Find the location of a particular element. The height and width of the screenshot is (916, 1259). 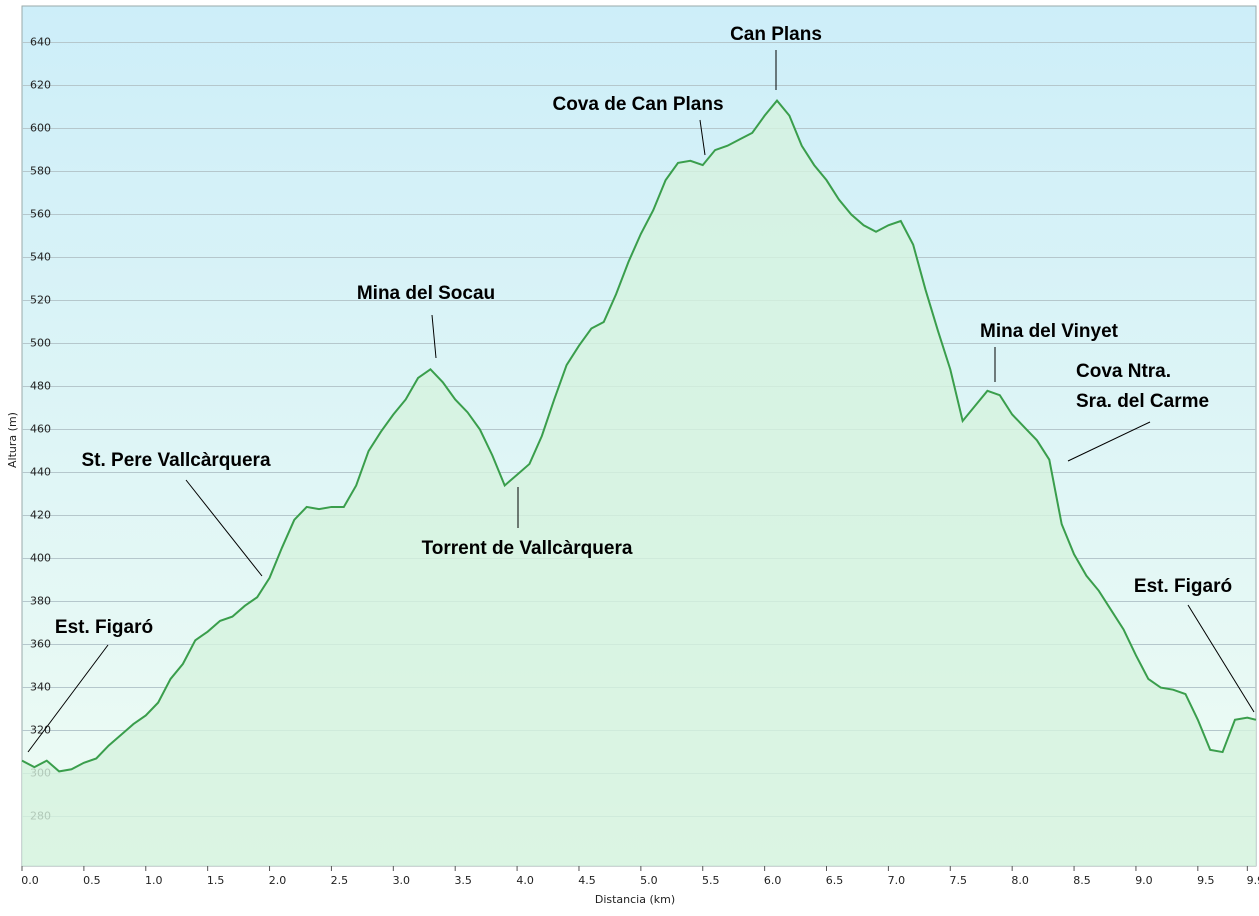

y-tick-label: 580 is located at coordinates (40, 171).